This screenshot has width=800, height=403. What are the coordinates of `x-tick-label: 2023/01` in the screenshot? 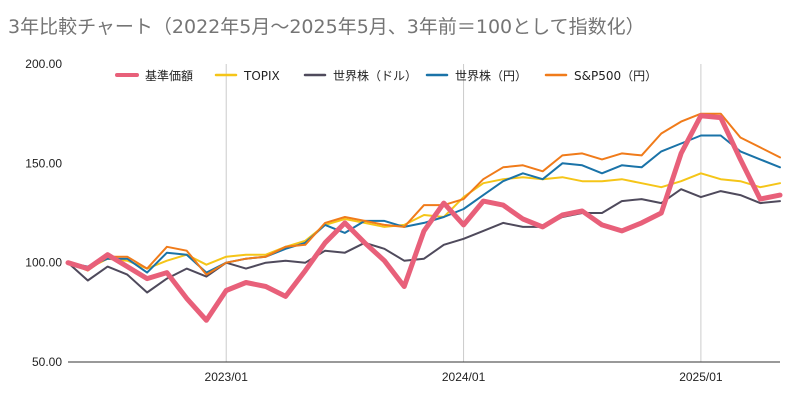 It's located at (227, 377).